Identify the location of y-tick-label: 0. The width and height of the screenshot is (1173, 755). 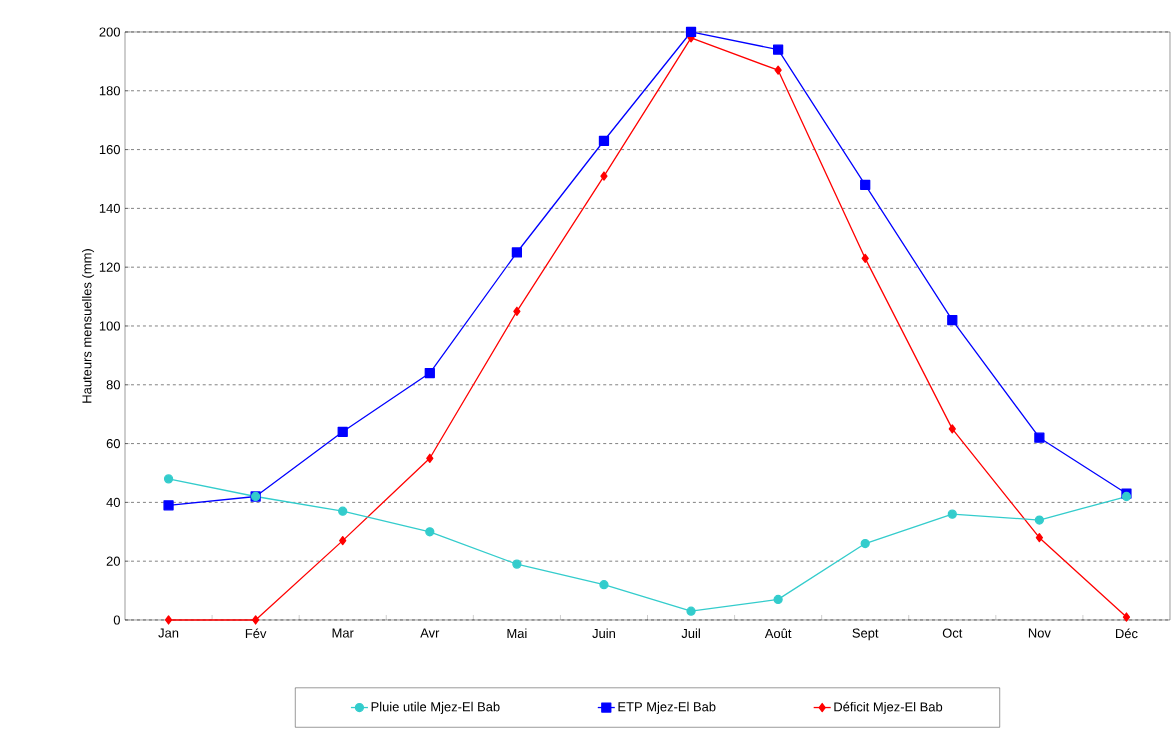
(116, 620).